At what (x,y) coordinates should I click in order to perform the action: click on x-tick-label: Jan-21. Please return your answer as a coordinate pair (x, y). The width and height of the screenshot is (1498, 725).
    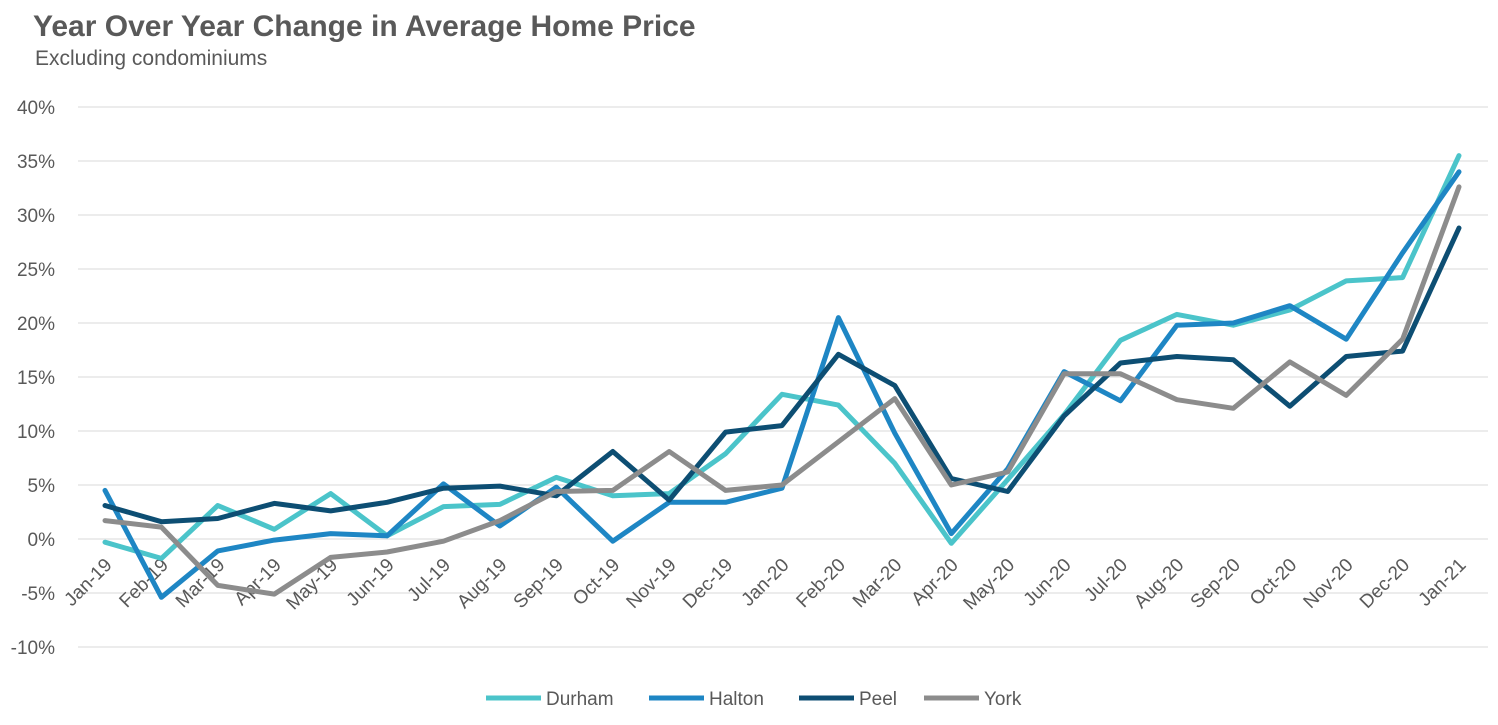
    Looking at the image, I should click on (1443, 583).